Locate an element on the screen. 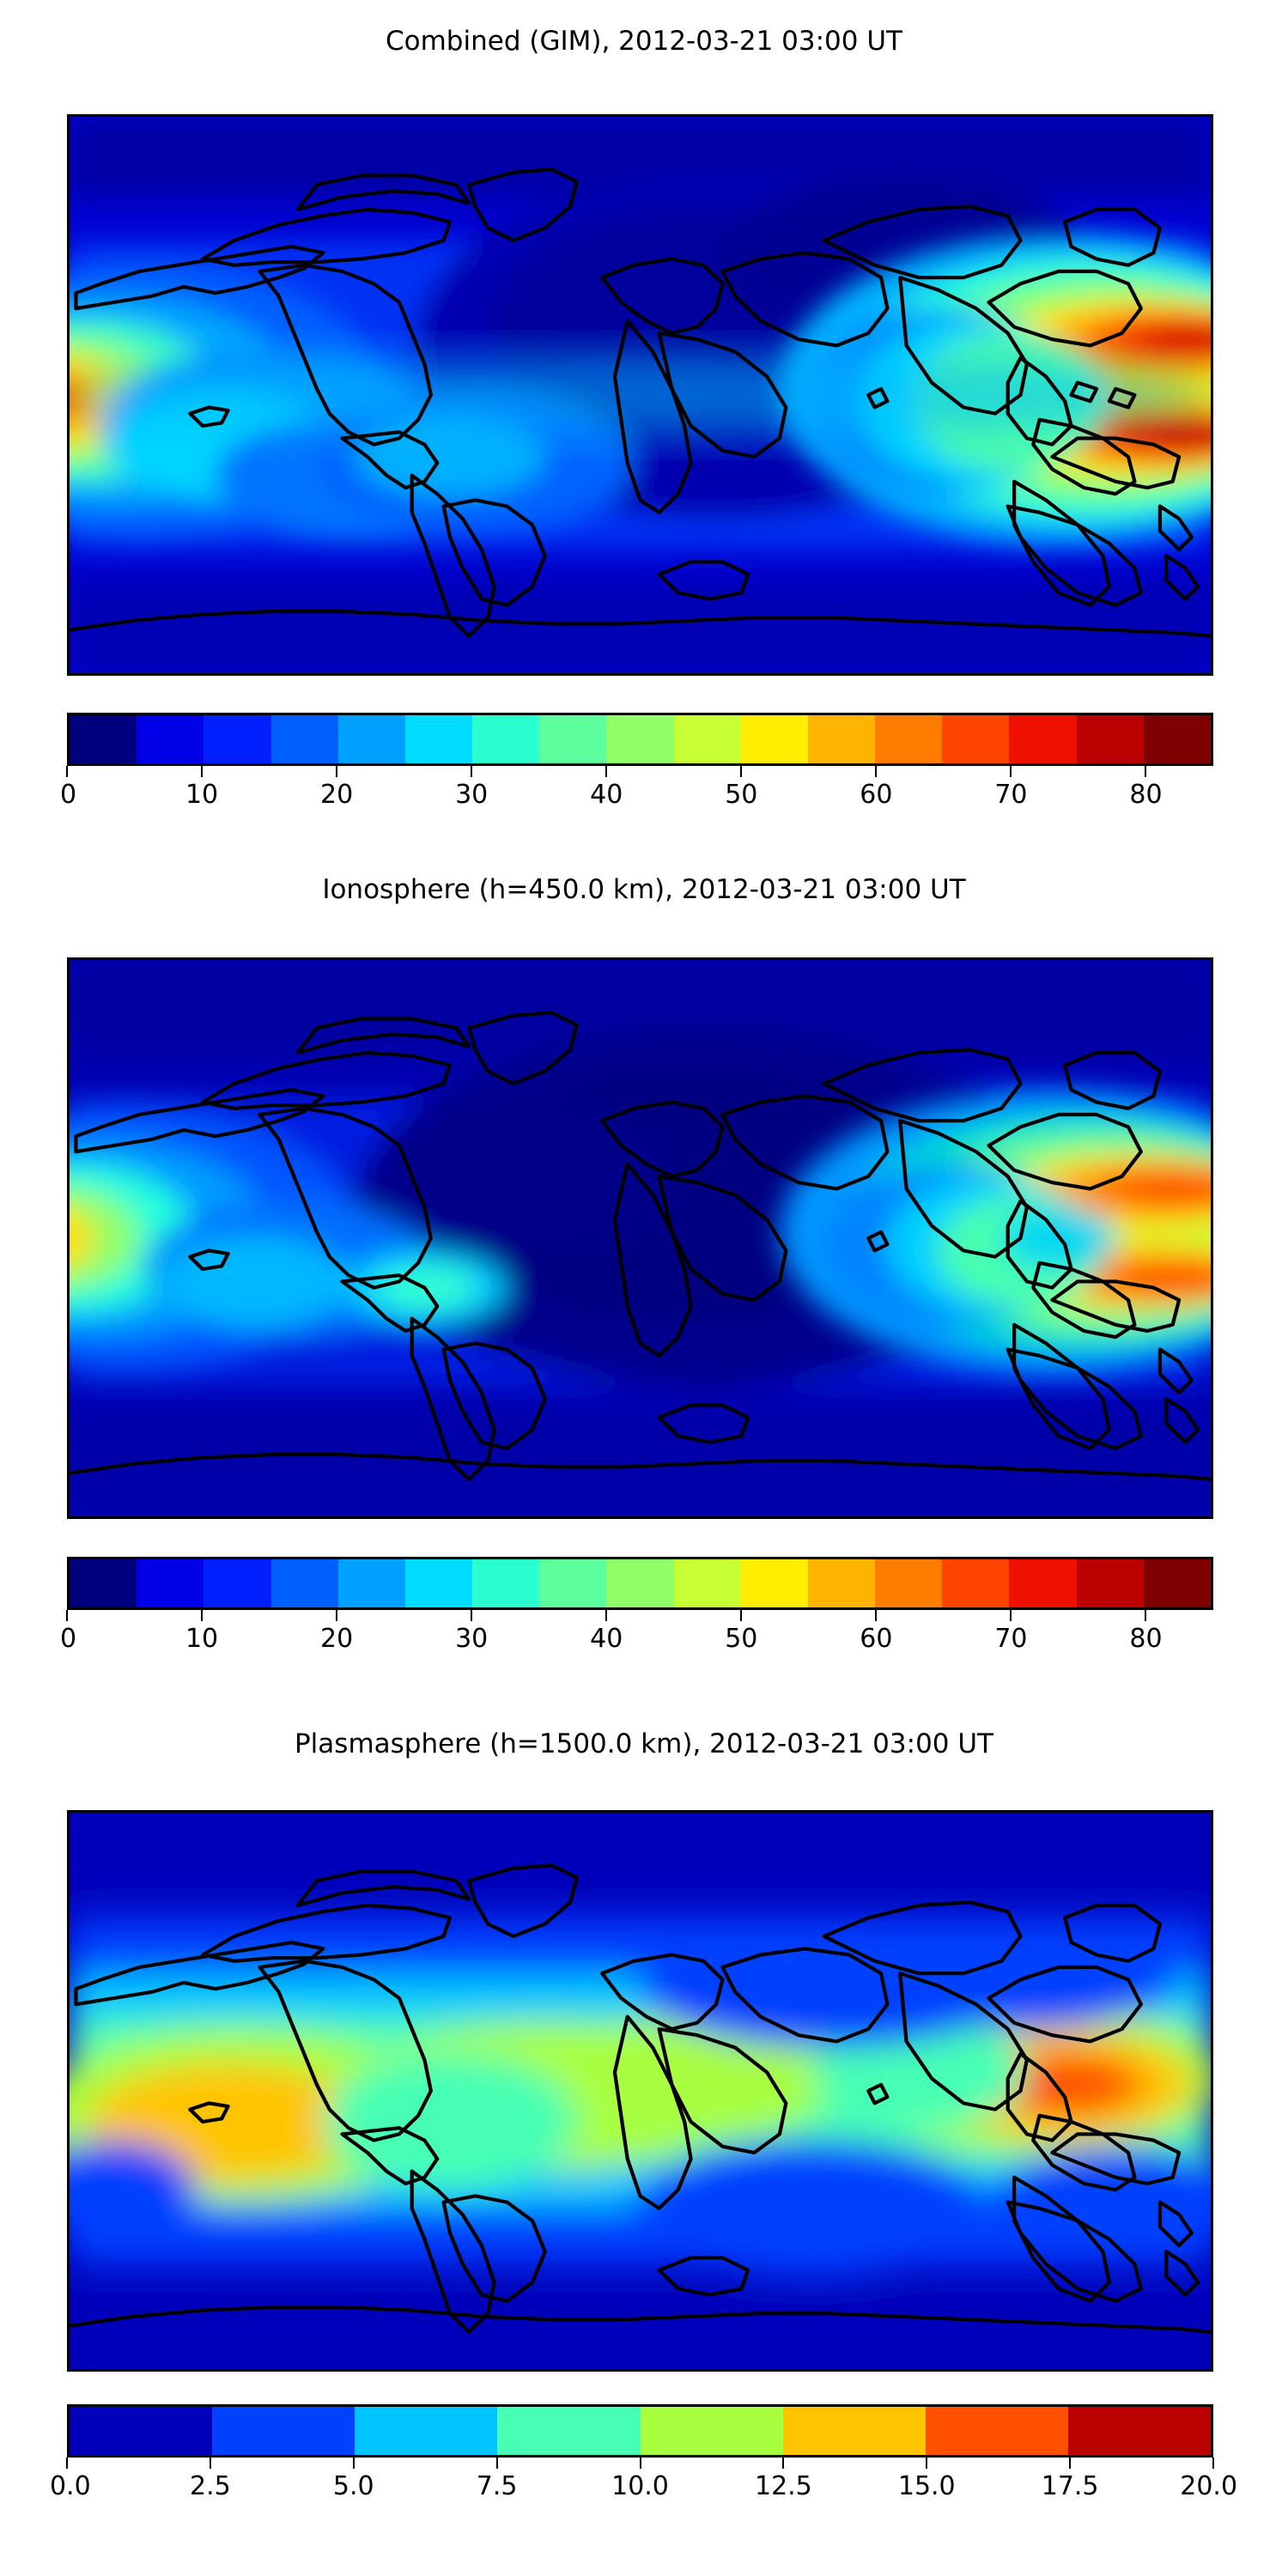 The image size is (1288, 2576). colorbar-plasmasphere is located at coordinates (640, 2431).